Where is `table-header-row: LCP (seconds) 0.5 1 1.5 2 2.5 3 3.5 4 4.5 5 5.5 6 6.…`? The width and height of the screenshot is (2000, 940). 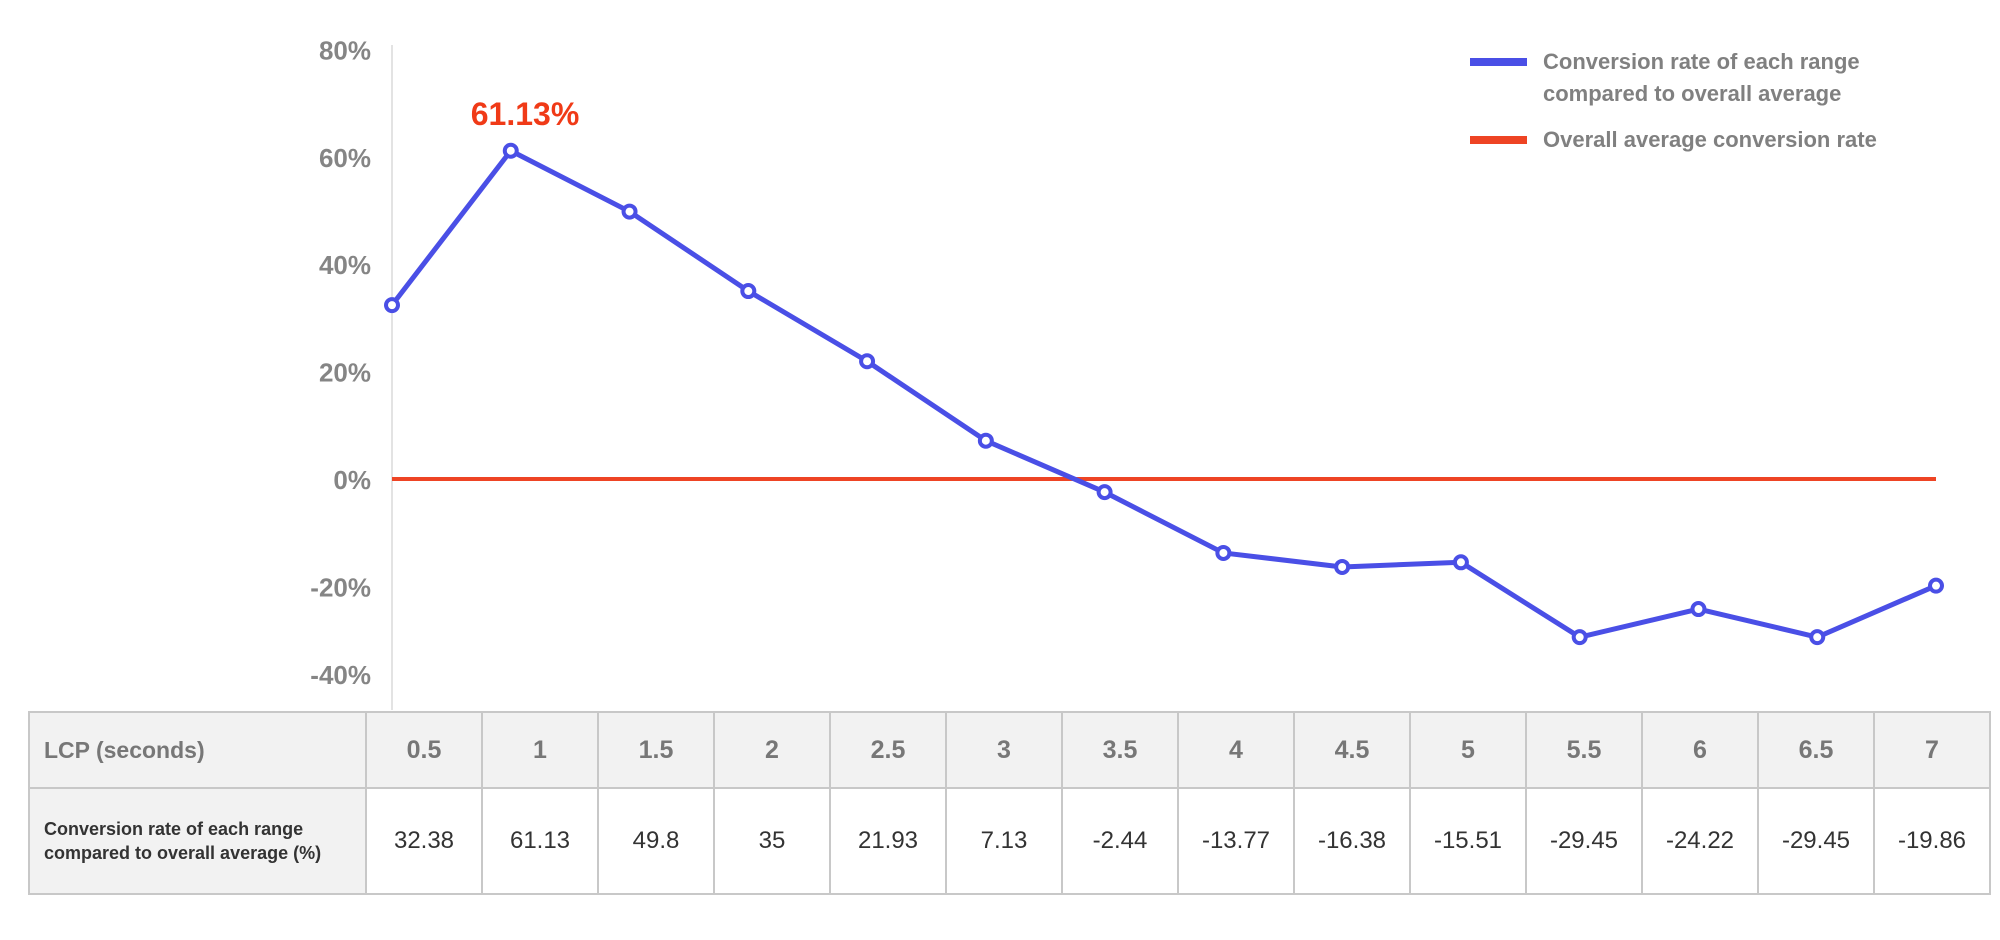 table-header-row: LCP (seconds) 0.5 1 1.5 2 2.5 3 3.5 4 4.5 5 5.5 6 6.… is located at coordinates (1009, 750).